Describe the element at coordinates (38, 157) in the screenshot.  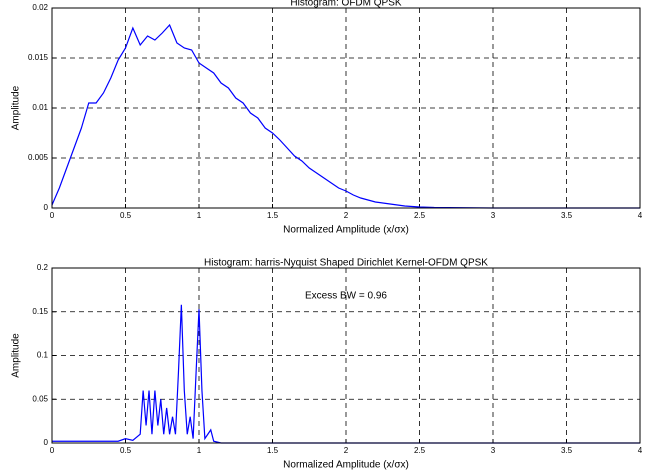
I see `y-tick-label: 0.005` at that location.